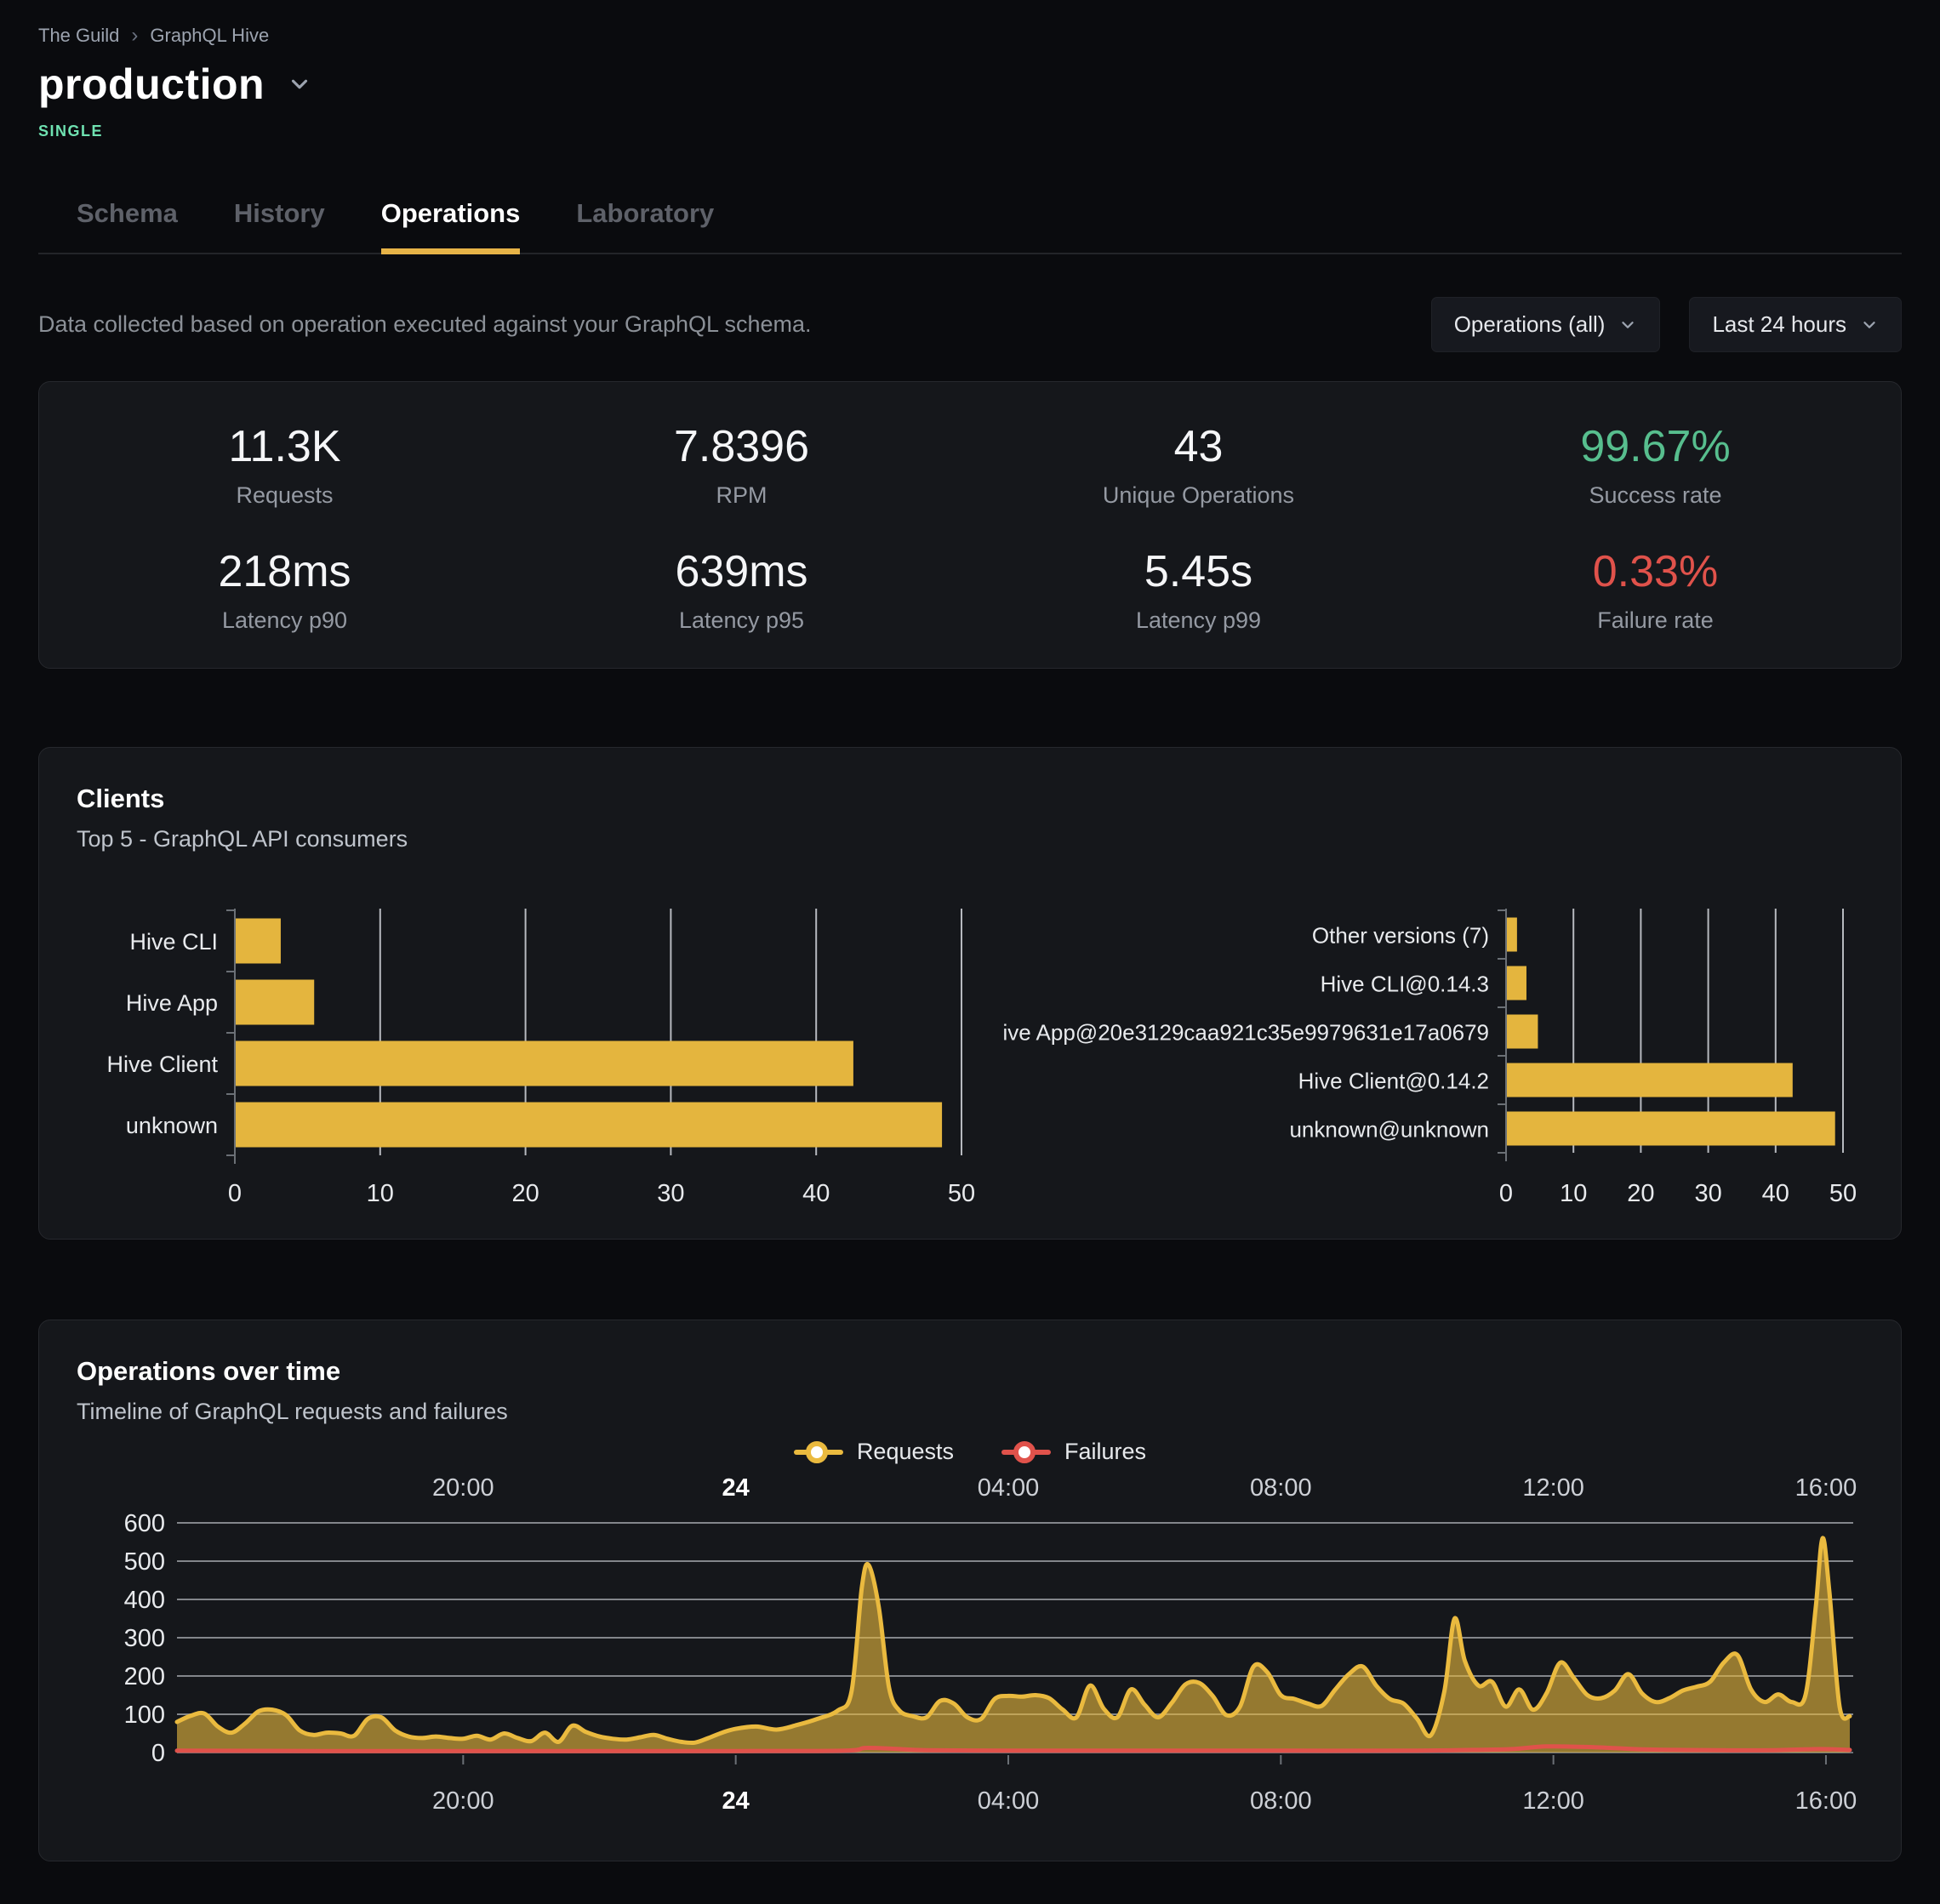 The width and height of the screenshot is (1940, 1904). What do you see at coordinates (1405, 985) in the screenshot?
I see `svg-text: Hive CLI@0.14.3` at bounding box center [1405, 985].